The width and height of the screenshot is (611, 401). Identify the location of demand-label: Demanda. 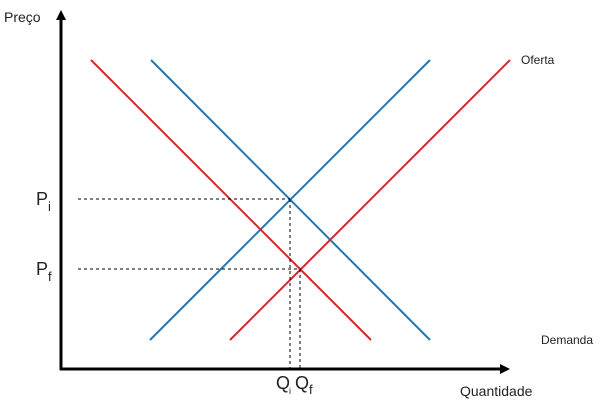
(567, 340).